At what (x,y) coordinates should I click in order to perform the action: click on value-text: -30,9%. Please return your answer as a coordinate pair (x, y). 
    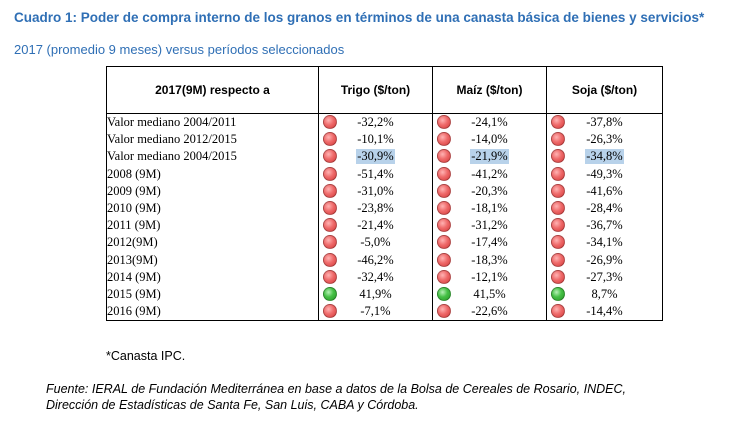
    Looking at the image, I should click on (375, 157).